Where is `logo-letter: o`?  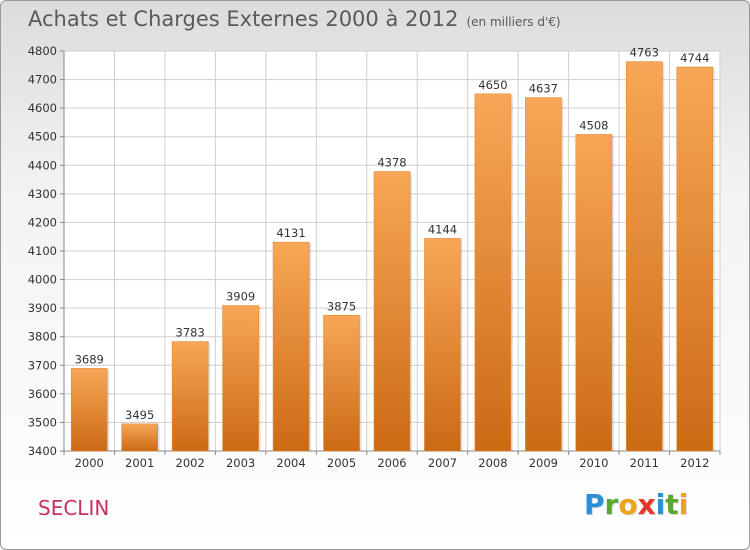
logo-letter: o is located at coordinates (628, 504).